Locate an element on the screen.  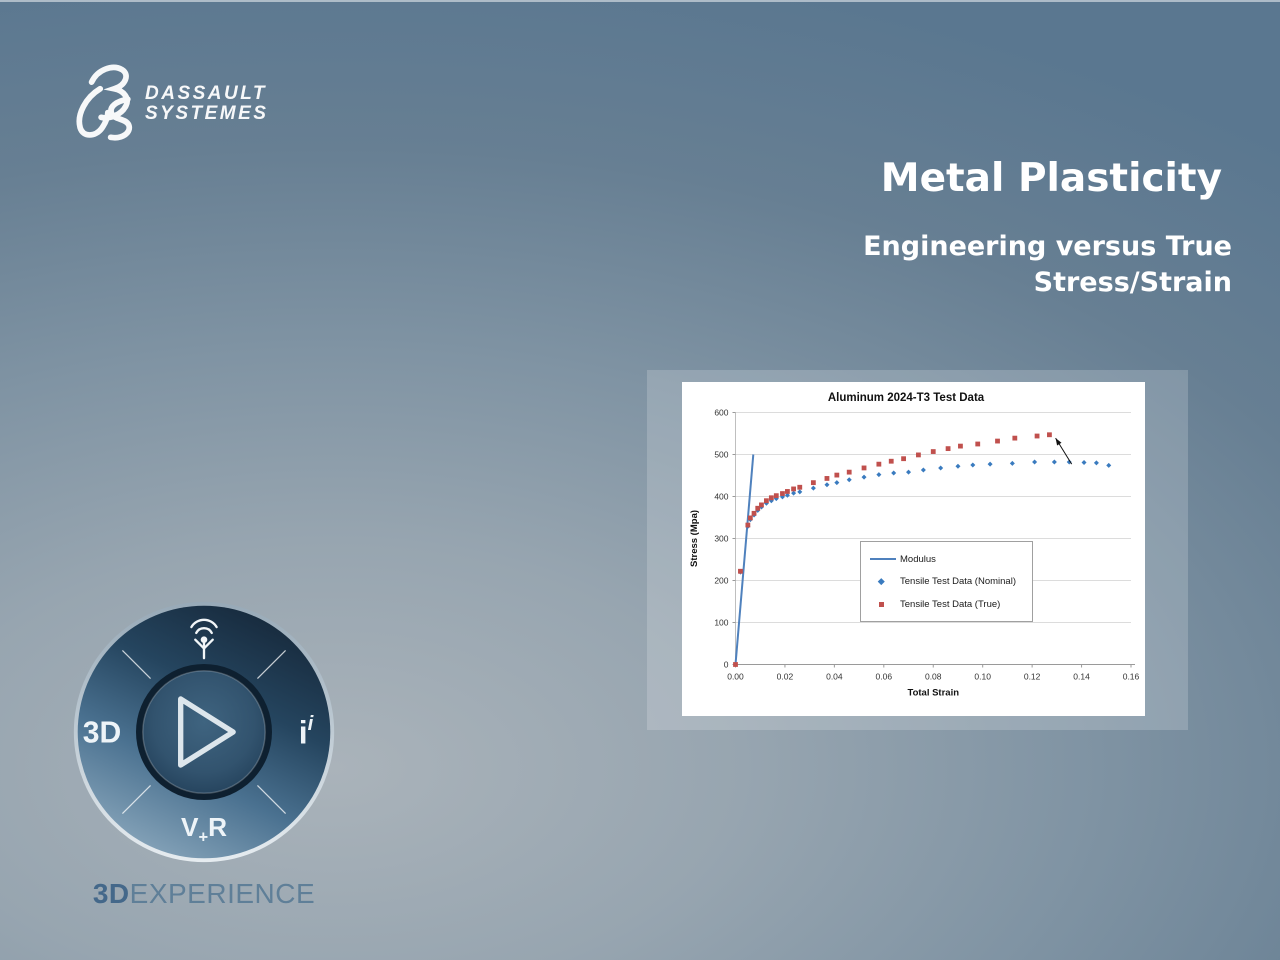
page-title: Metal Plasticity is located at coordinates (1051, 178).